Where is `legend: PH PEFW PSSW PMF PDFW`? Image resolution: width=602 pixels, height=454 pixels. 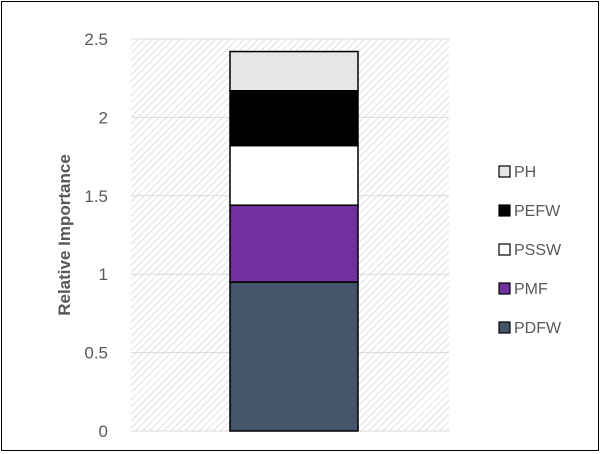
legend: PH PEFW PSSW PMF PDFW is located at coordinates (530, 250).